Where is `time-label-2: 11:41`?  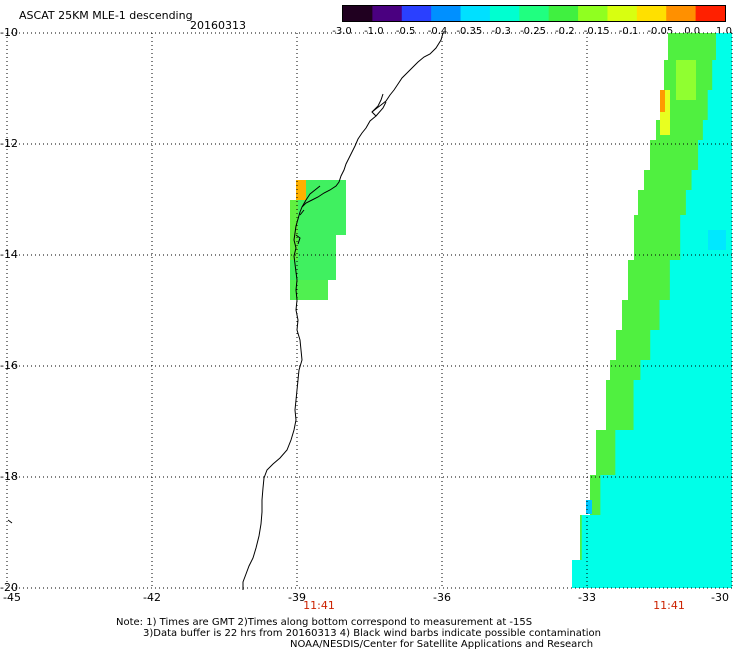
time-label-2: 11:41 is located at coordinates (669, 605).